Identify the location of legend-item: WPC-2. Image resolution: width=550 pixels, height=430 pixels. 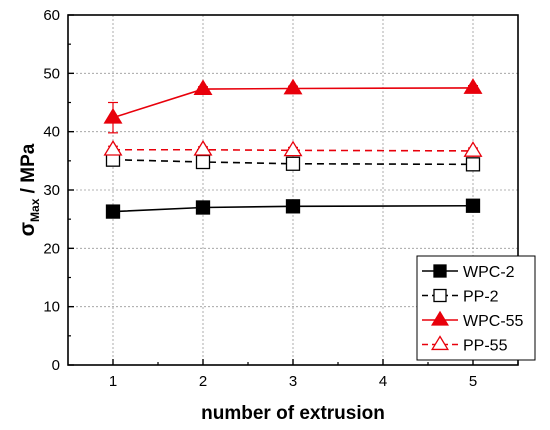
(468, 272).